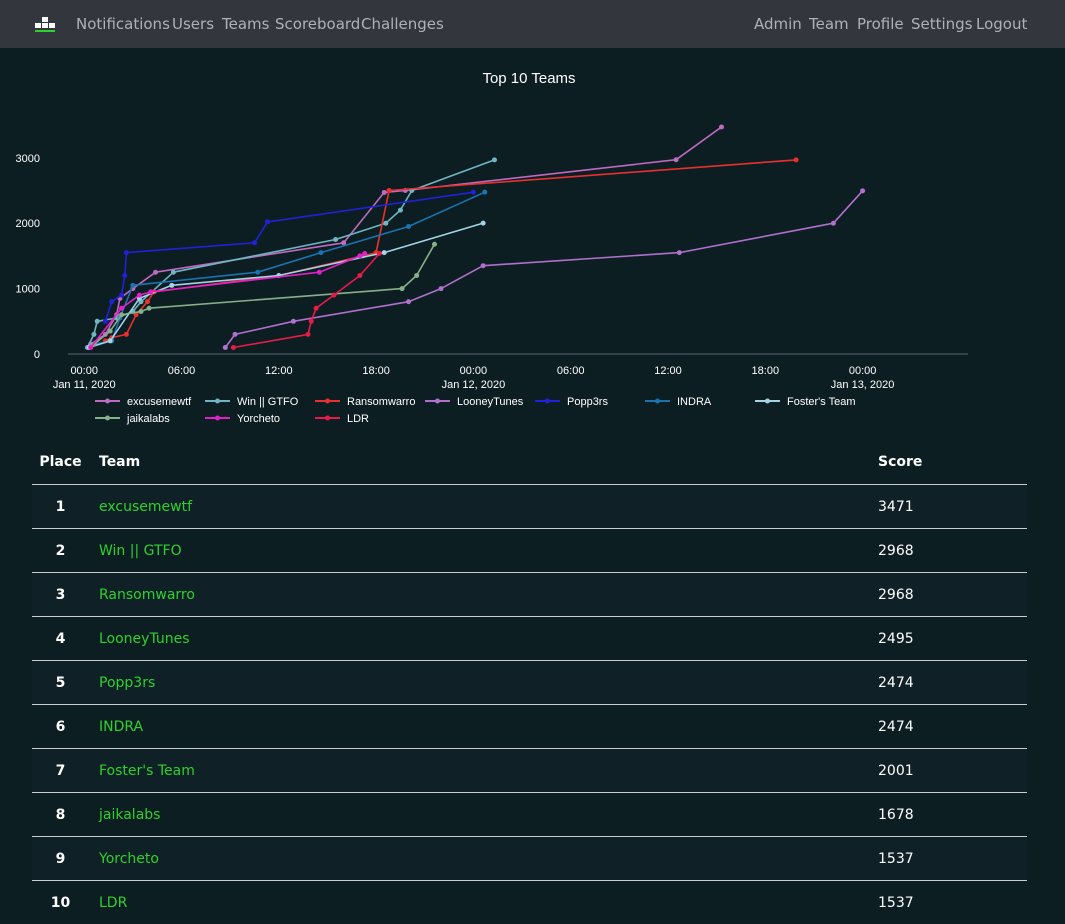 The height and width of the screenshot is (924, 1065). Describe the element at coordinates (268, 402) in the screenshot. I see `legend-label: Win || GTFO` at that location.